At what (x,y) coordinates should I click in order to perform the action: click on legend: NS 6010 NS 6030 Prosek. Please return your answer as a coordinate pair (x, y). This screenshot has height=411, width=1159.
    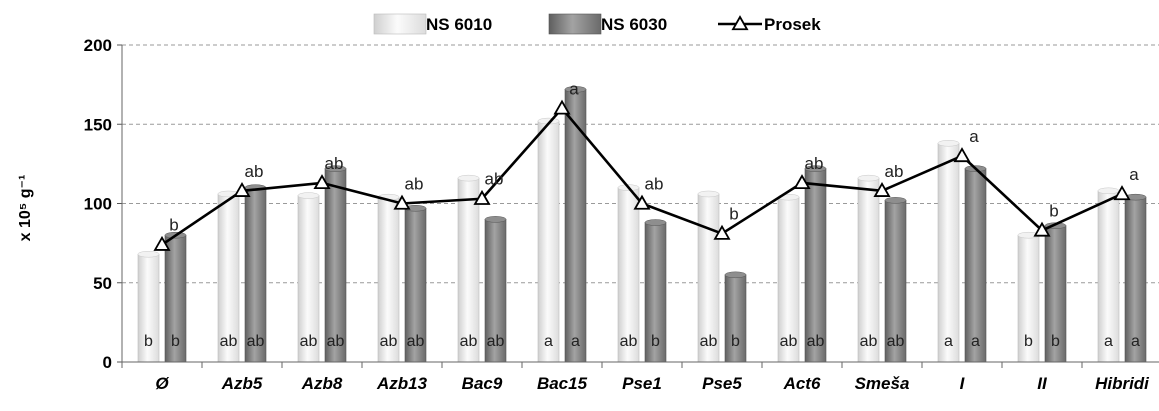
    Looking at the image, I should click on (597, 24).